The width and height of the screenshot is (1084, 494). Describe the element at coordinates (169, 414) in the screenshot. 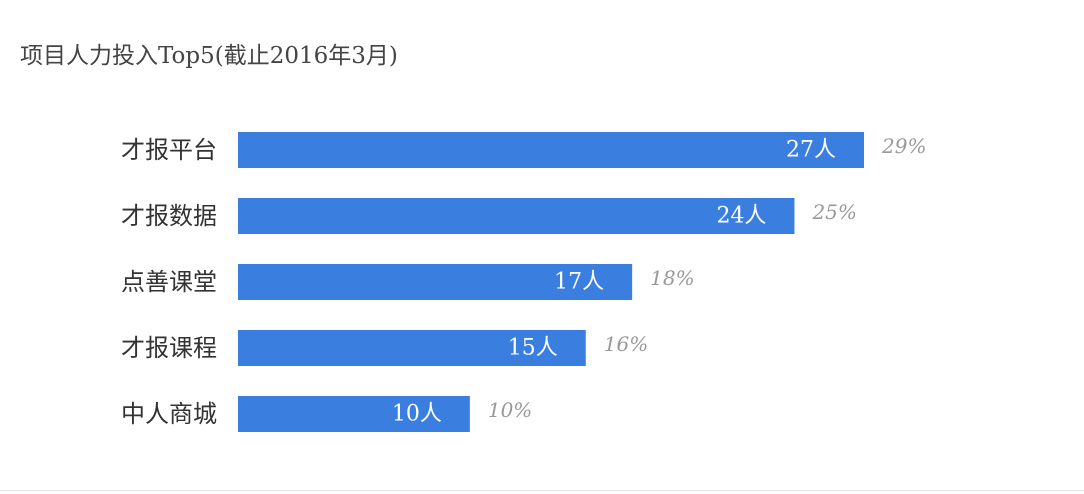

I see `category-label: 中人商城` at that location.